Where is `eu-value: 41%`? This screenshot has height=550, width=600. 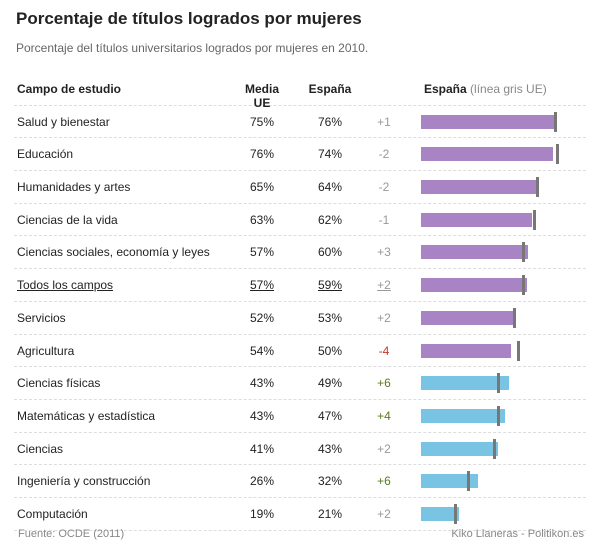
eu-value: 41% is located at coordinates (262, 448).